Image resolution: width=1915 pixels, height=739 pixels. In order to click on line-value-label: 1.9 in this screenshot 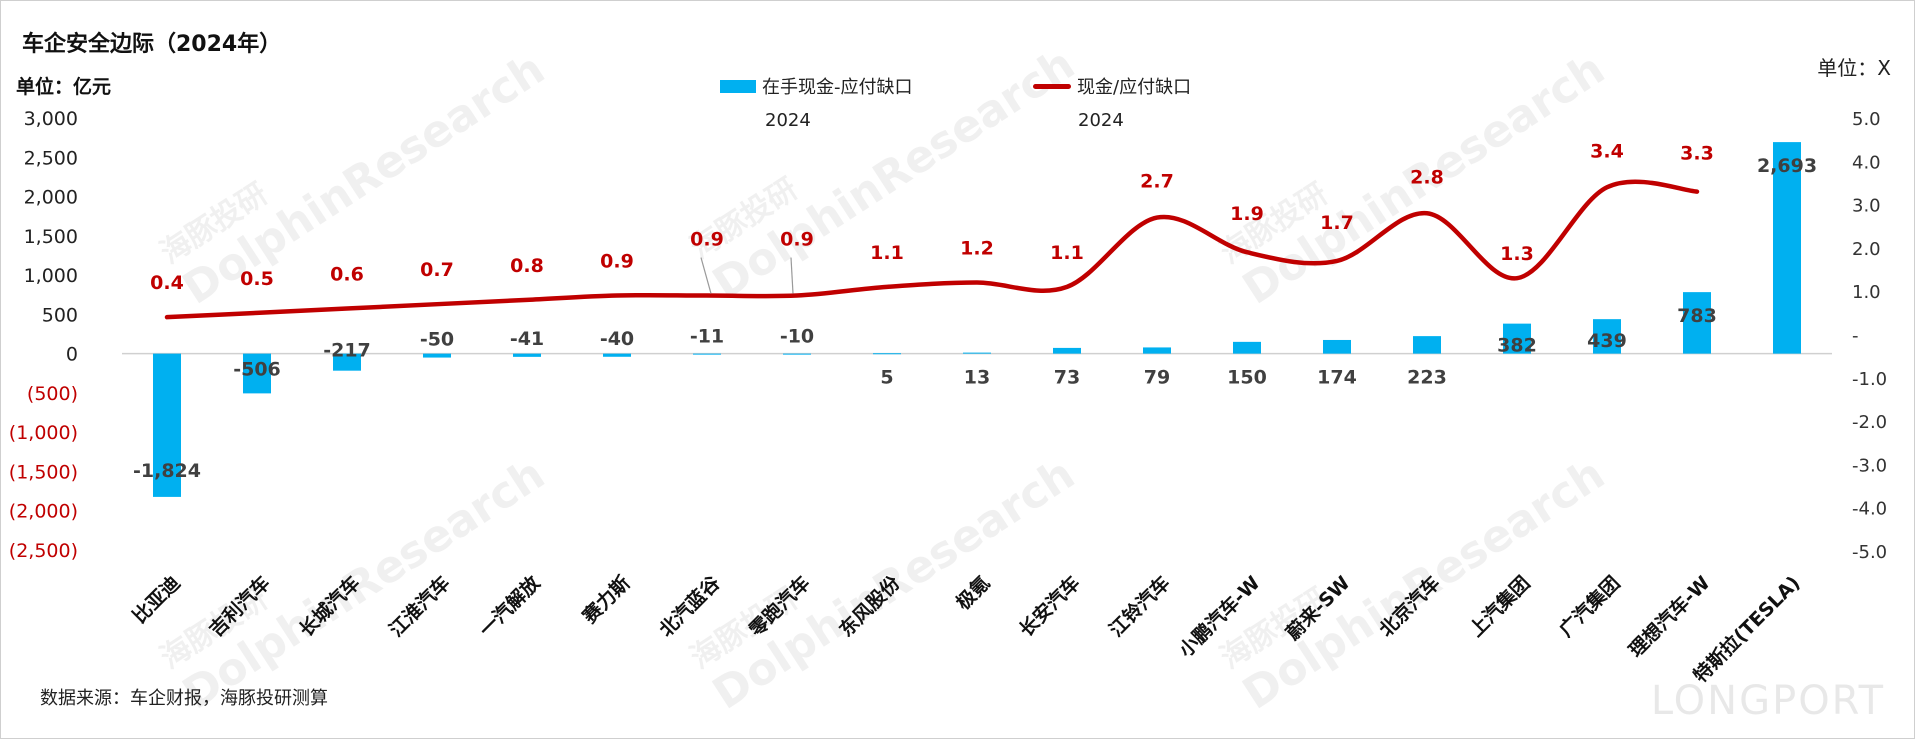, I will do `click(1247, 214)`.